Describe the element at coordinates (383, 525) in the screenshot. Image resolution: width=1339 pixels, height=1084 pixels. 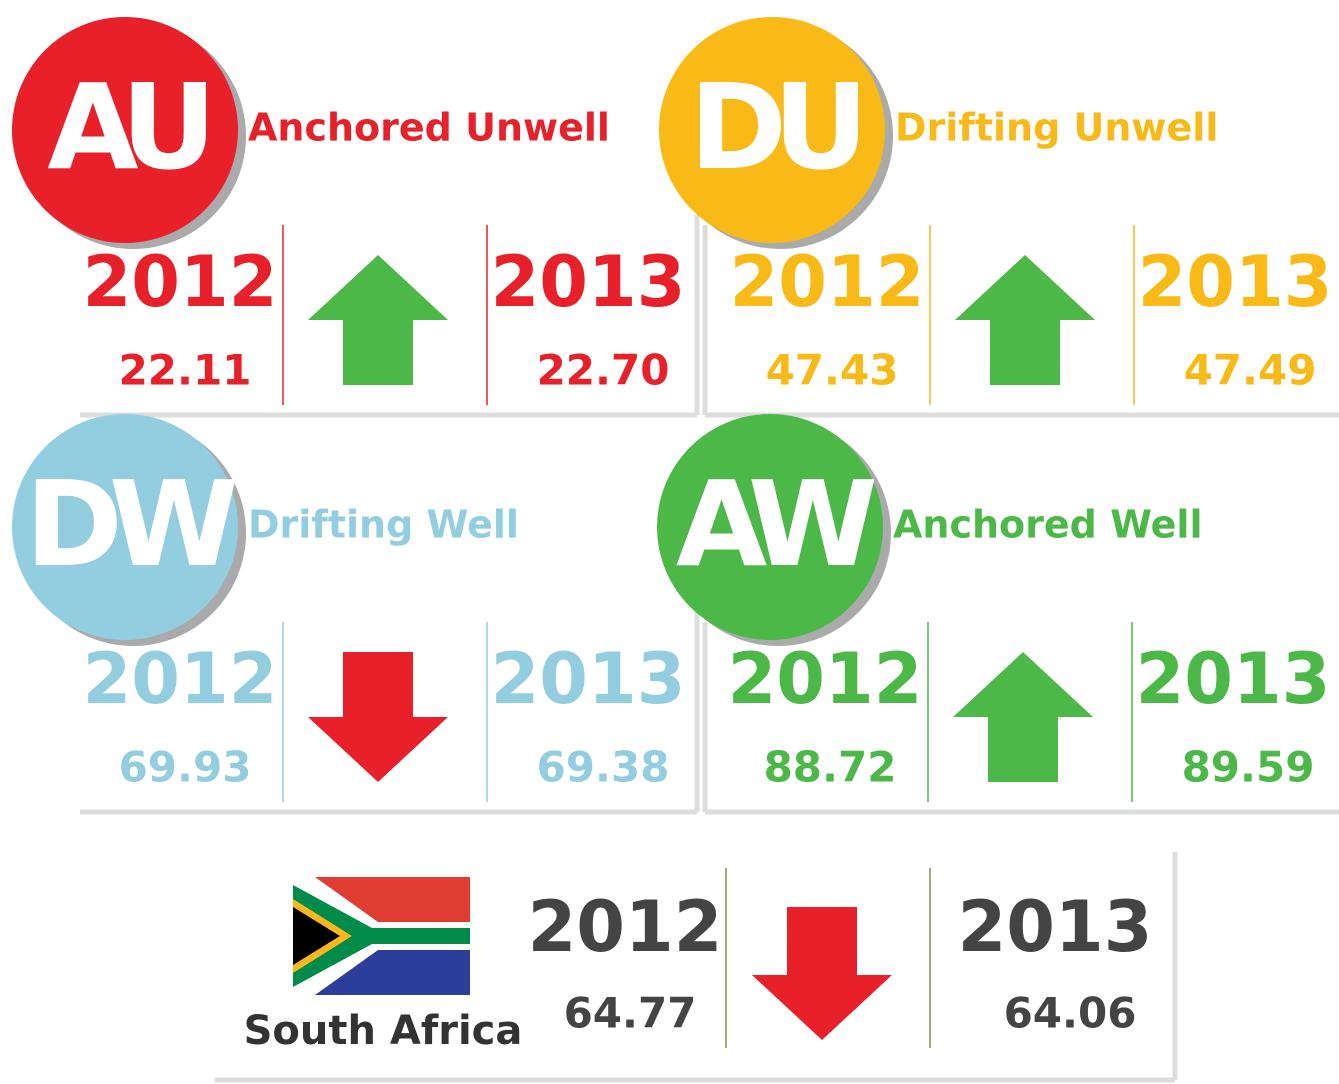
I see `segment-name: Drifting Well` at that location.